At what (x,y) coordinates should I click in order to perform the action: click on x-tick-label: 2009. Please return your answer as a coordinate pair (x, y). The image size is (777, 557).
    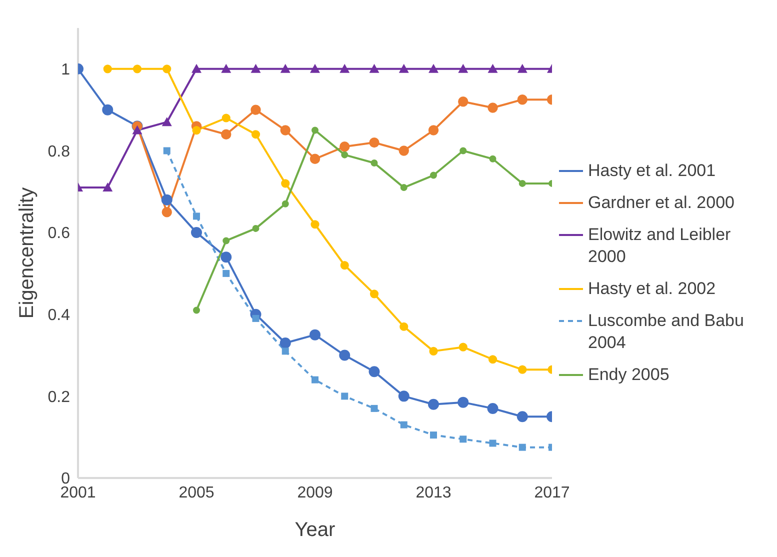
    Looking at the image, I should click on (315, 493).